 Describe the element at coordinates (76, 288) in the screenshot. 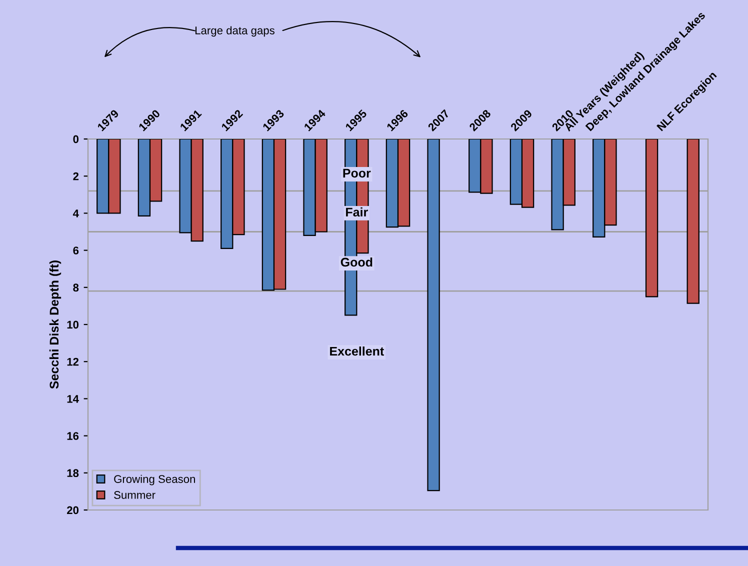

I see `y-tick-label: 8` at that location.